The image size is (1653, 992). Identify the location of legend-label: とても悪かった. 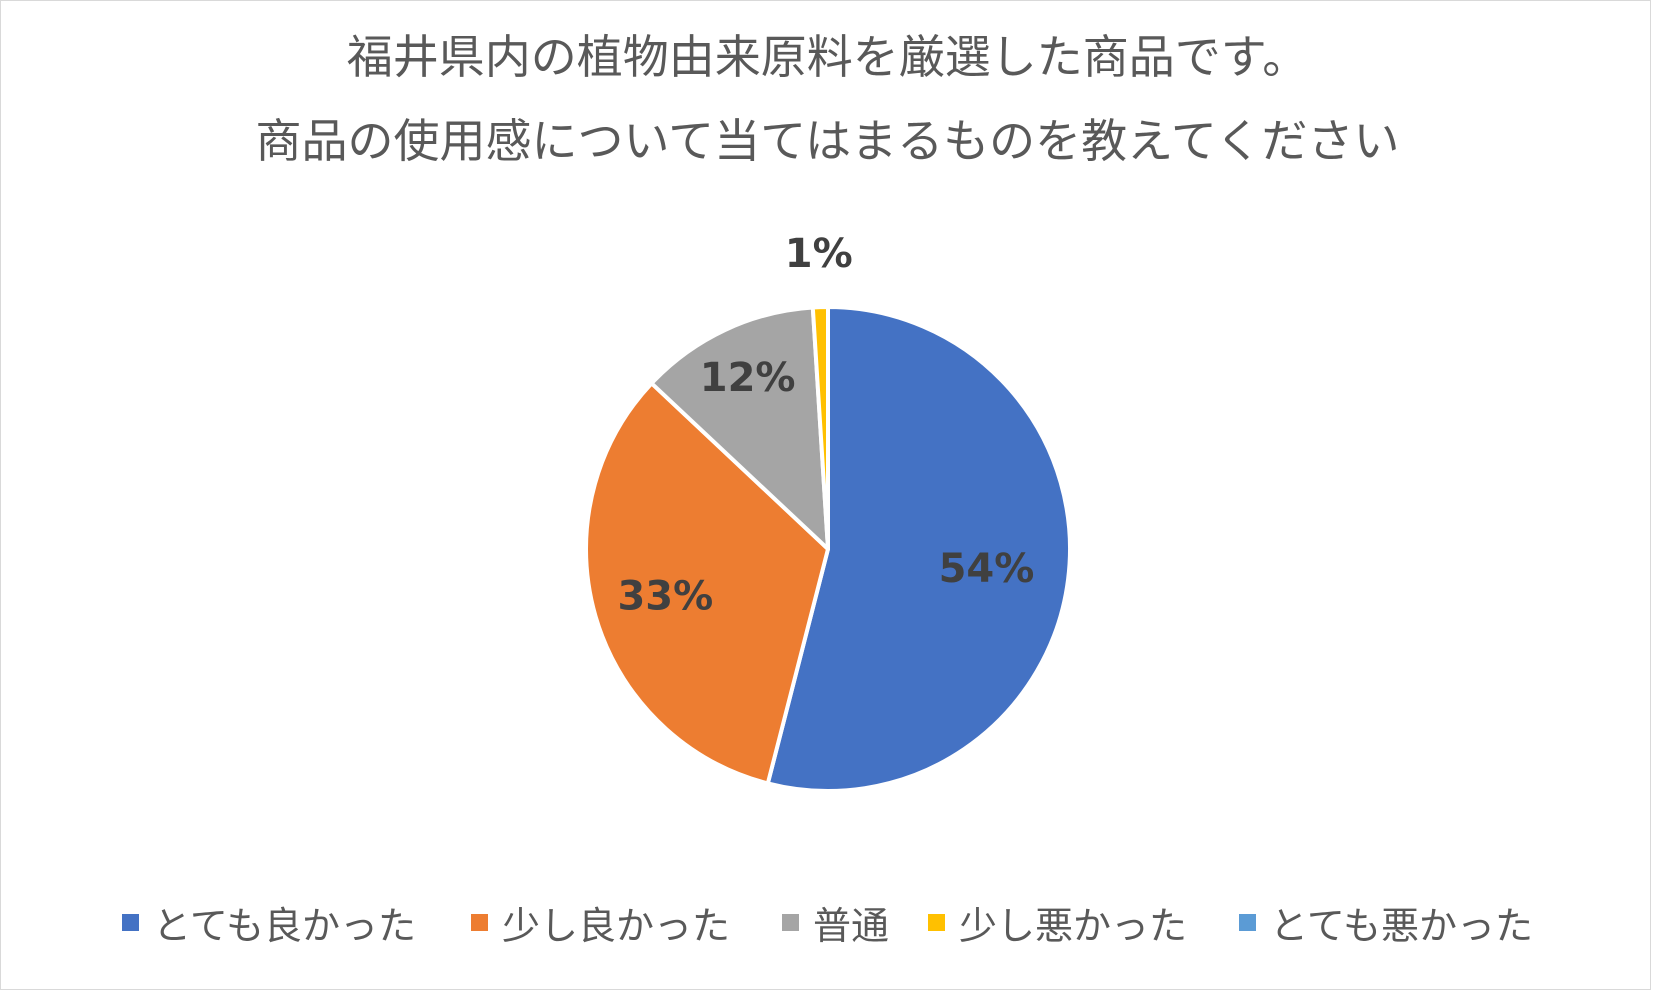
(1401, 925).